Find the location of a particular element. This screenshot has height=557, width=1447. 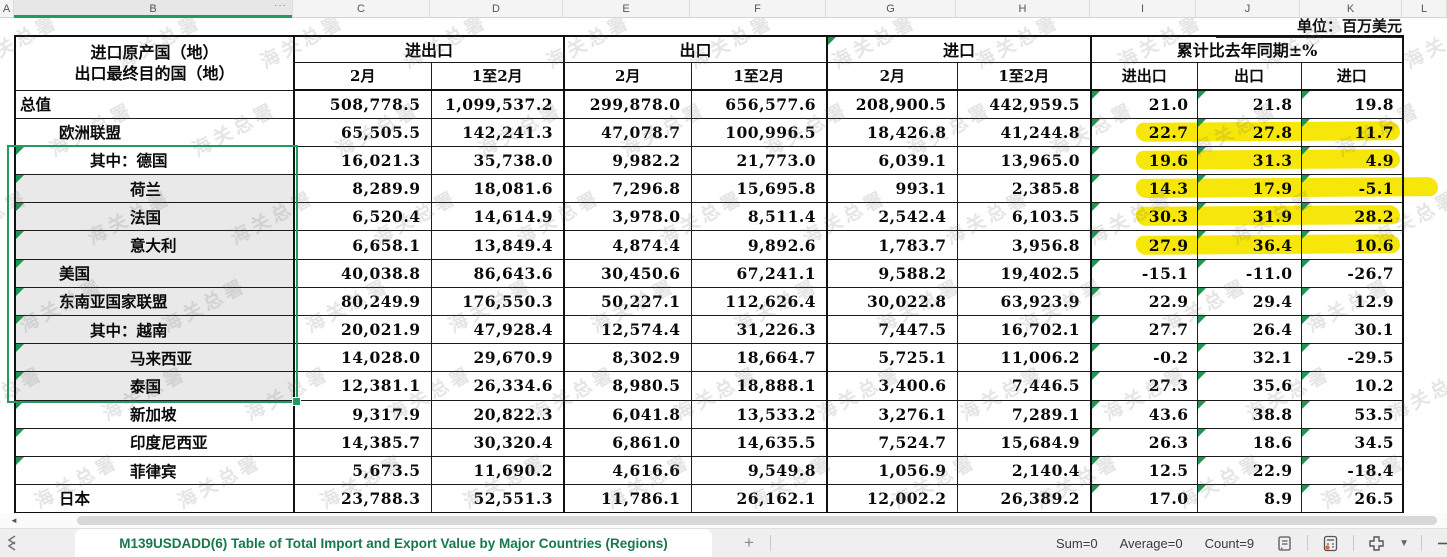

value-cell: 6,103.5 is located at coordinates (1024, 217).